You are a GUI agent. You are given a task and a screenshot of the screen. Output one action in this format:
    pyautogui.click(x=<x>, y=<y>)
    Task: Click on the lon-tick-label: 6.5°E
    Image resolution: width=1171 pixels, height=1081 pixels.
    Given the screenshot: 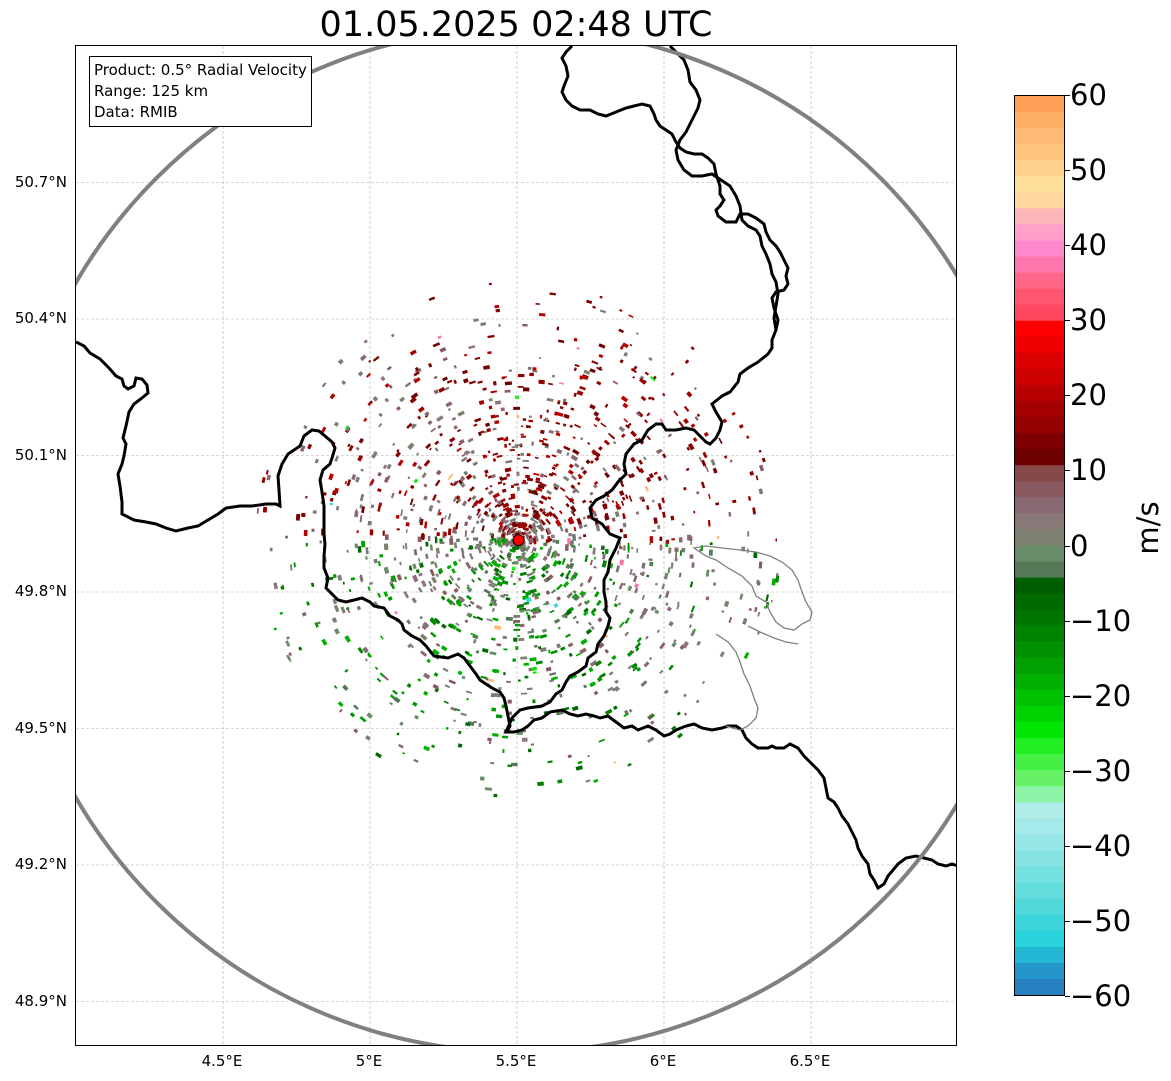 What is the action you would take?
    pyautogui.click(x=810, y=1061)
    